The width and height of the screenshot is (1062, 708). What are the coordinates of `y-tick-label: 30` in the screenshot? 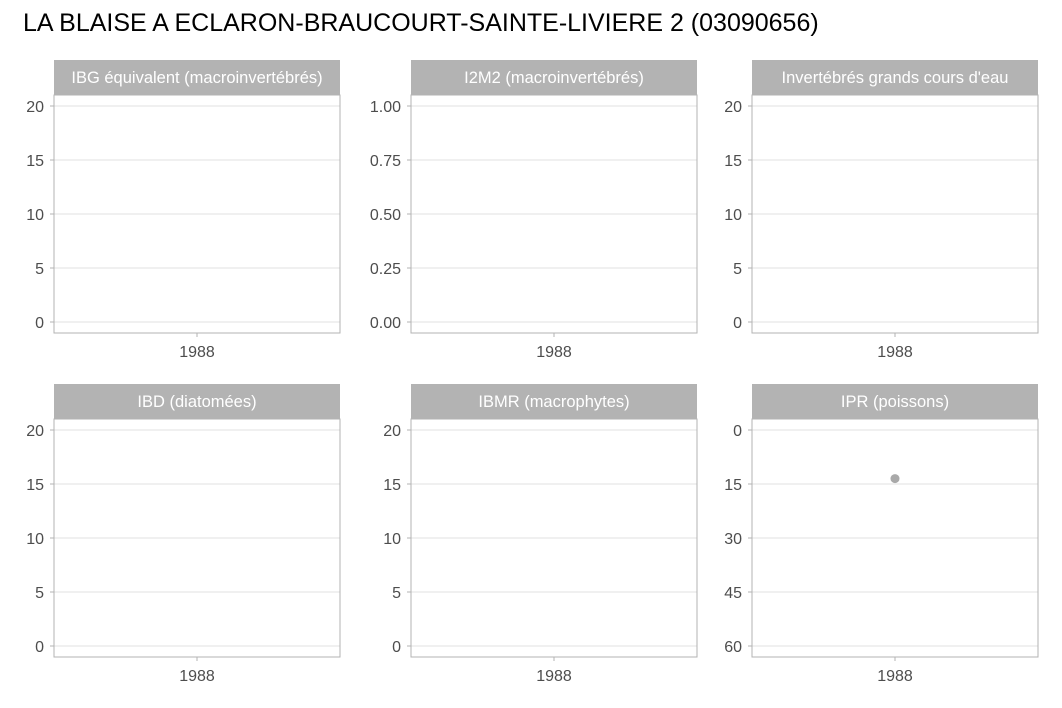 It's located at (733, 539).